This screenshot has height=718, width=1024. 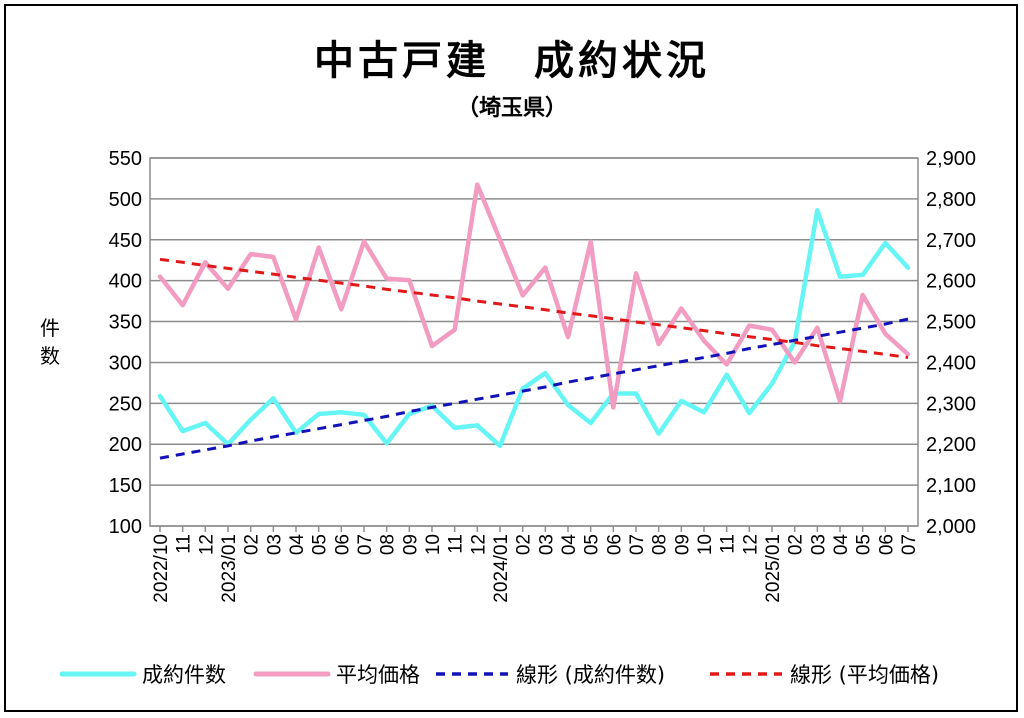 I want to click on y-tick-label: 350, so click(x=125, y=323).